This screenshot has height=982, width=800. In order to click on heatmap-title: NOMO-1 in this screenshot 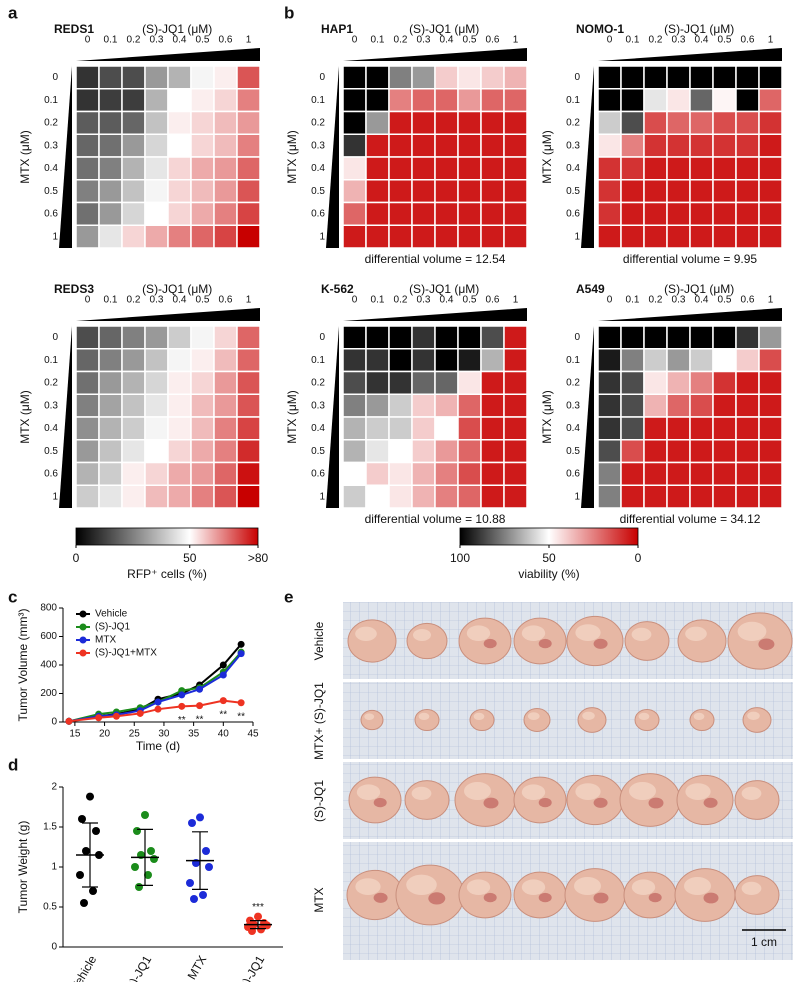, I will do `click(600, 29)`.